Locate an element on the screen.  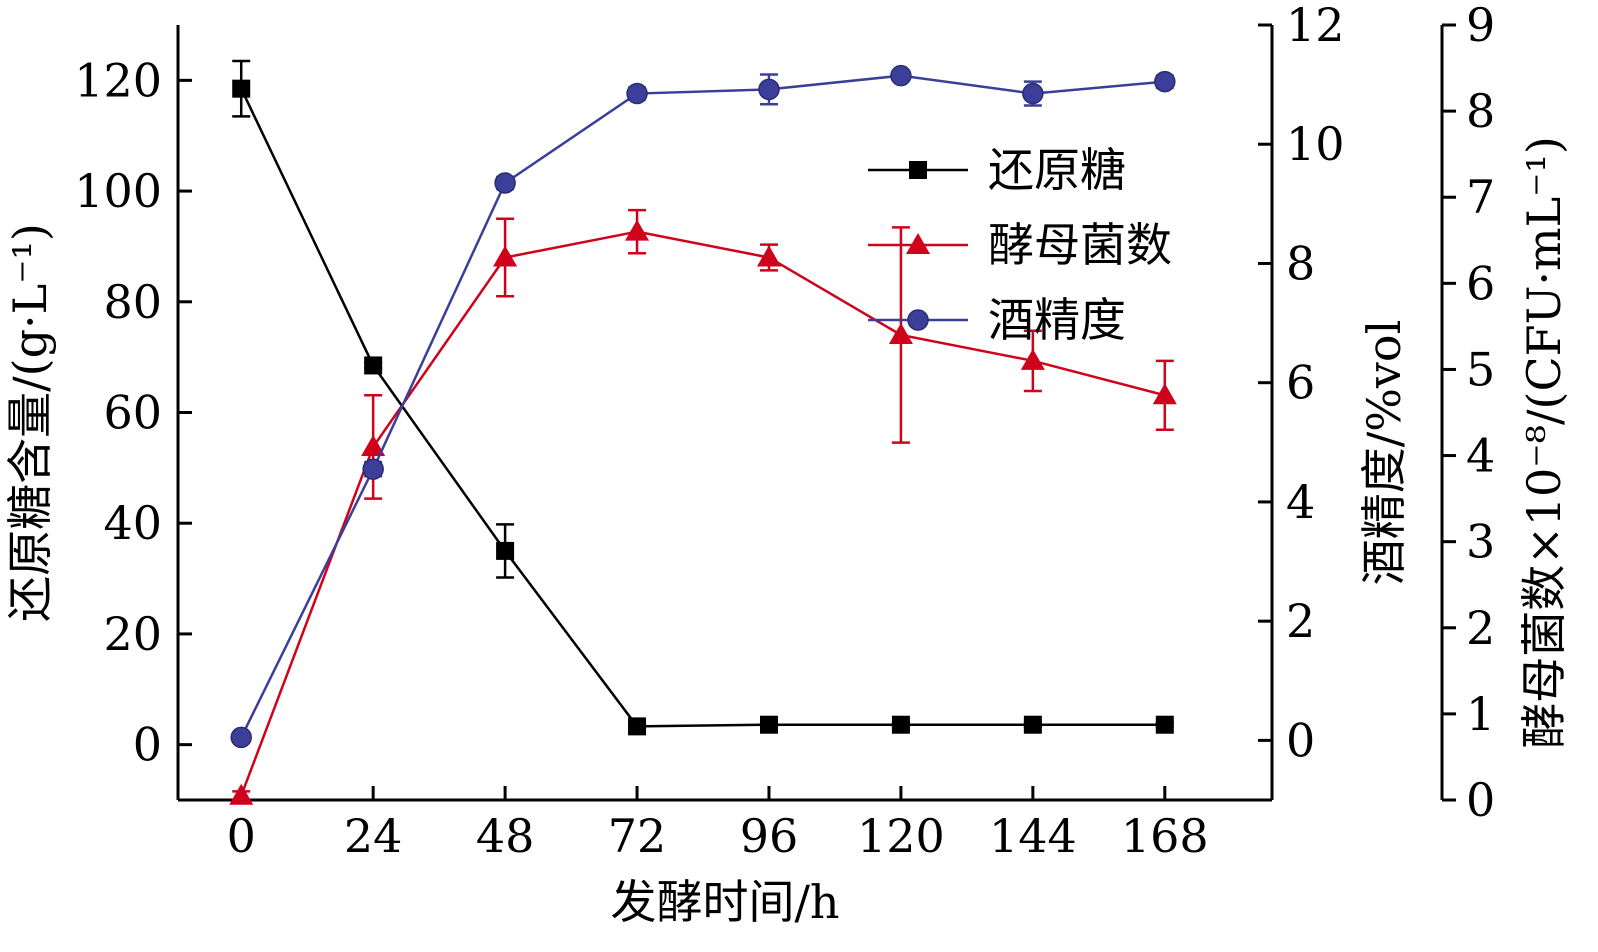
right2-tick-label: 4 is located at coordinates (1480, 456).